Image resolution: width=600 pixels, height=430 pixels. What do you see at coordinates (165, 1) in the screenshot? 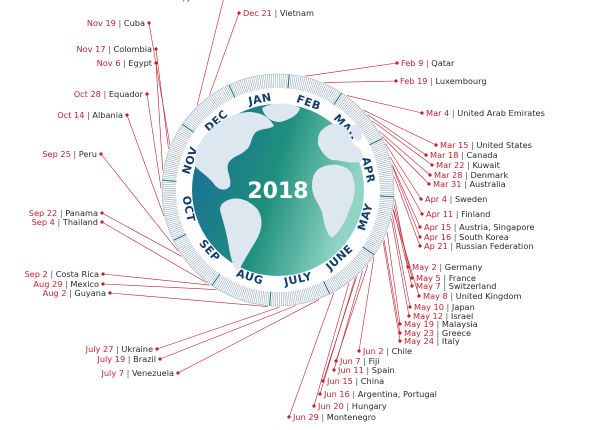
I see `launch-date: Dec 13` at bounding box center [165, 1].